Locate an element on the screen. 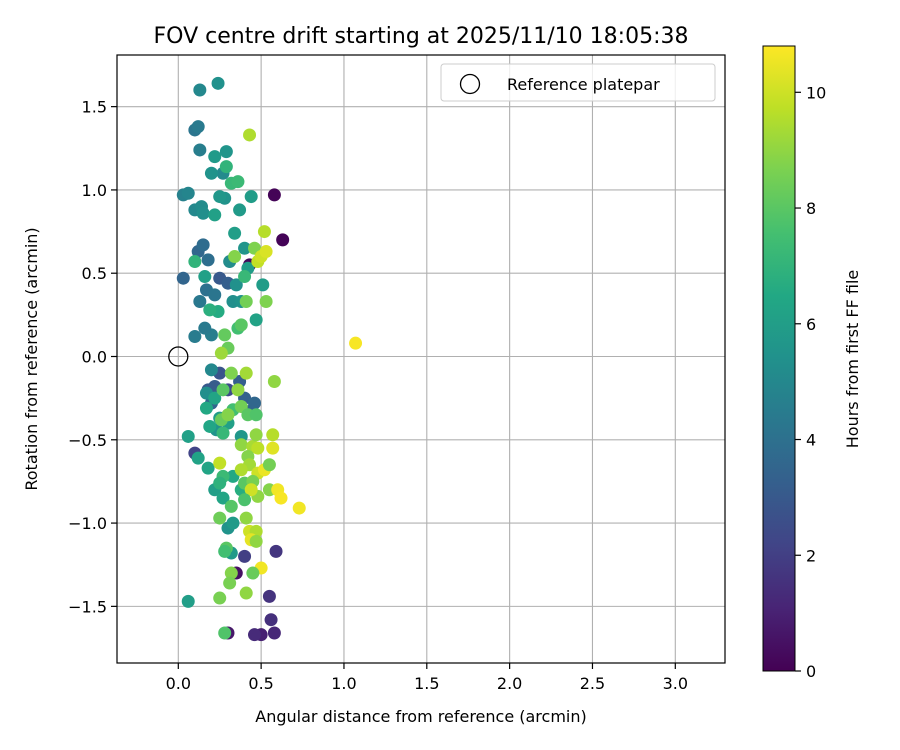 This screenshot has width=900, height=750. colorbar-label: Hours from first FF file is located at coordinates (852, 359).